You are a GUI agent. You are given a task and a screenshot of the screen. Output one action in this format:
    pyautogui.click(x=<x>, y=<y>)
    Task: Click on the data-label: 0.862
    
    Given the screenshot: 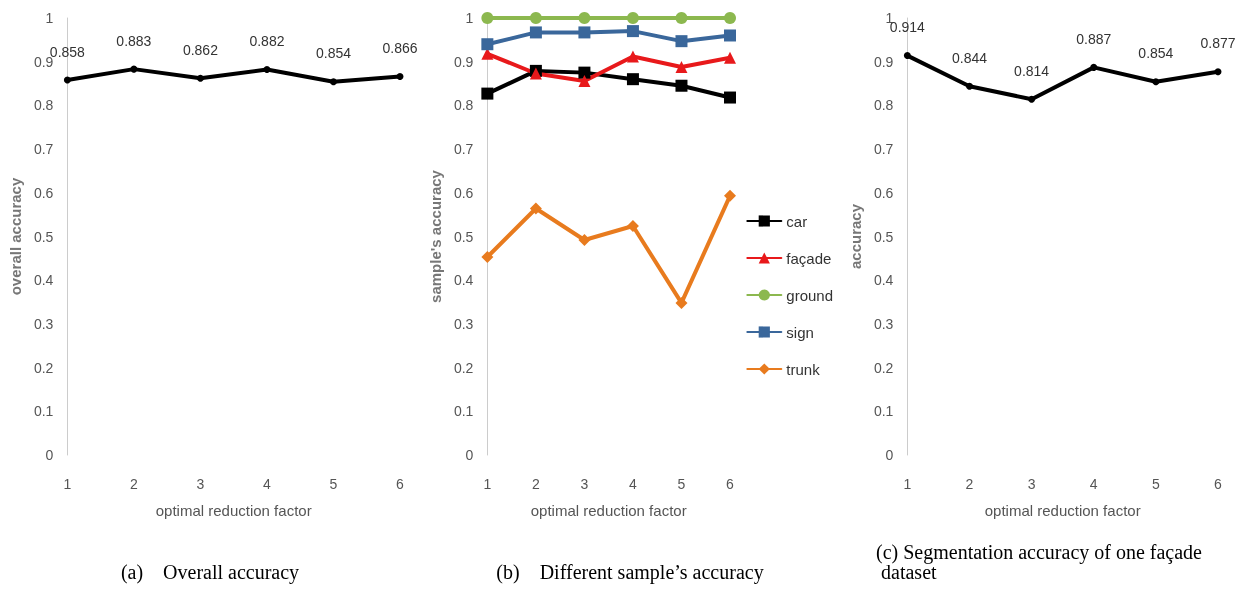 What is the action you would take?
    pyautogui.click(x=200, y=49)
    